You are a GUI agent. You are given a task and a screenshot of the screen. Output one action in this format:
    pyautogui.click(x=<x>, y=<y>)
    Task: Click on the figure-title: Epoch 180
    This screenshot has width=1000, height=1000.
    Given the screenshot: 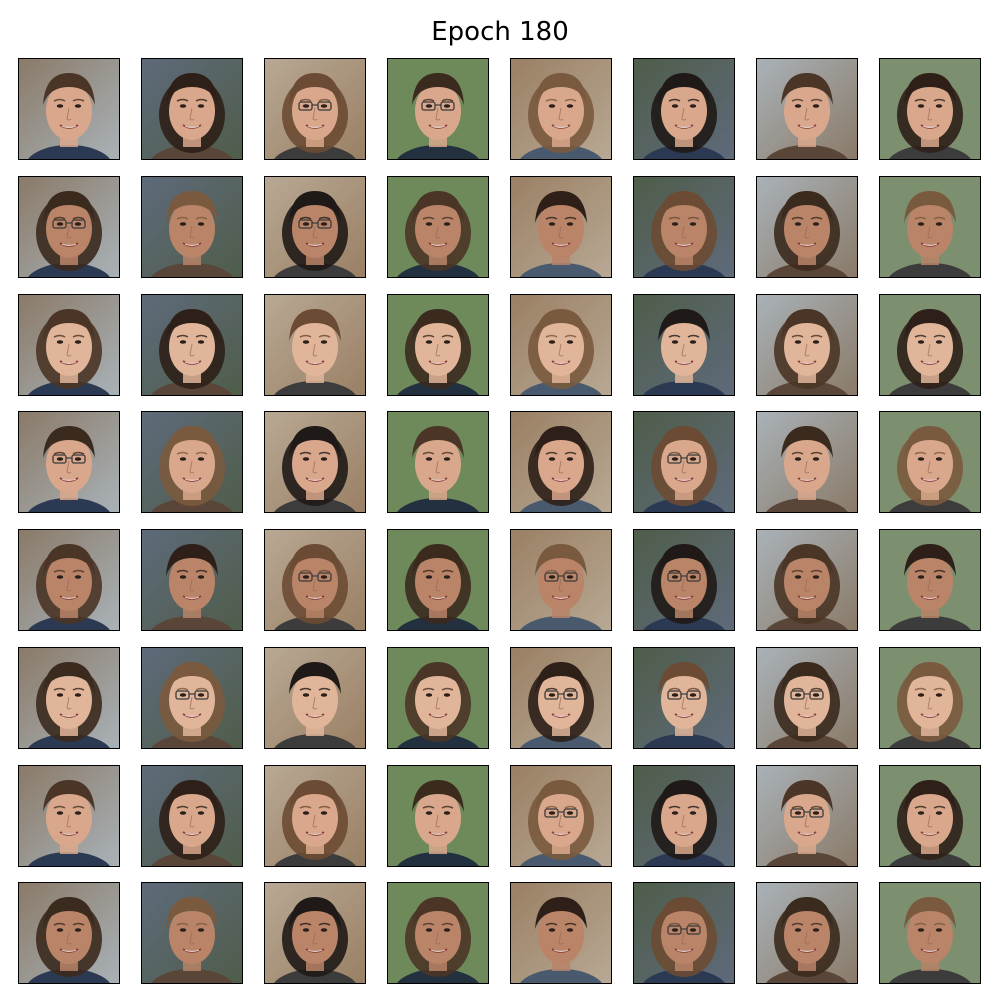 What is the action you would take?
    pyautogui.click(x=500, y=32)
    